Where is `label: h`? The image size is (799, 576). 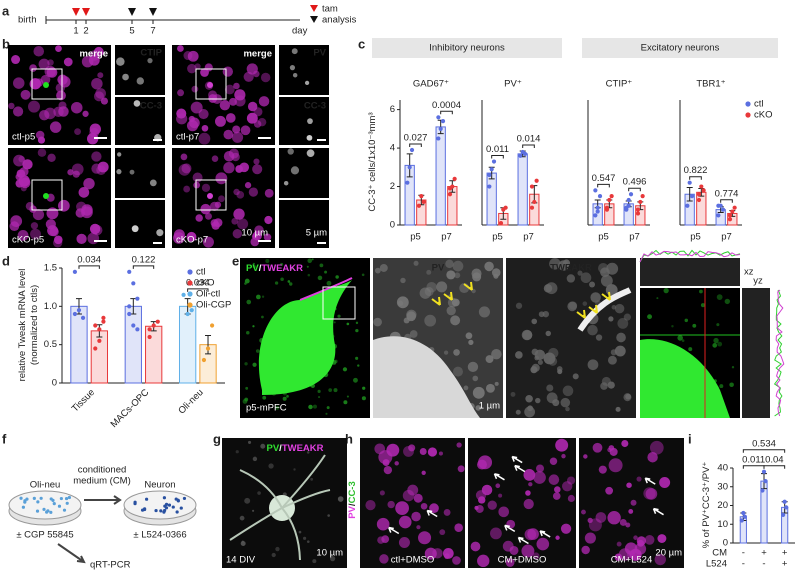 label: h is located at coordinates (349, 438).